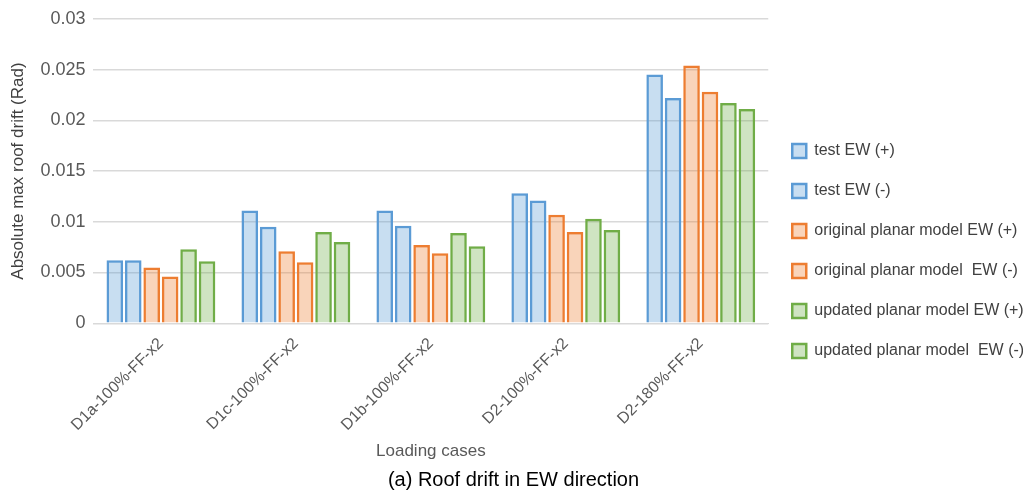 This screenshot has height=498, width=1029. What do you see at coordinates (17, 171) in the screenshot?
I see `y-axis-title: Absolute max roof drift (Rad)` at bounding box center [17, 171].